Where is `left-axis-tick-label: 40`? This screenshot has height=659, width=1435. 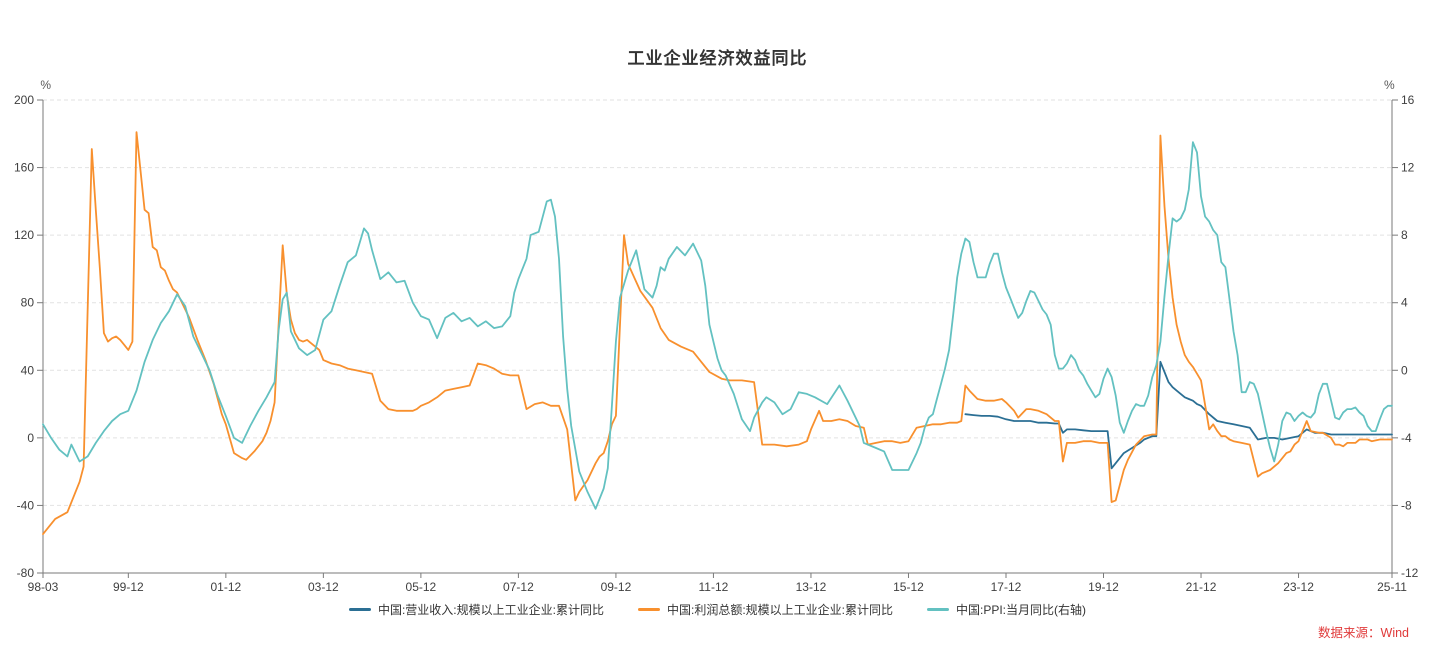
left-axis-tick-label: 40 is located at coordinates (28, 370).